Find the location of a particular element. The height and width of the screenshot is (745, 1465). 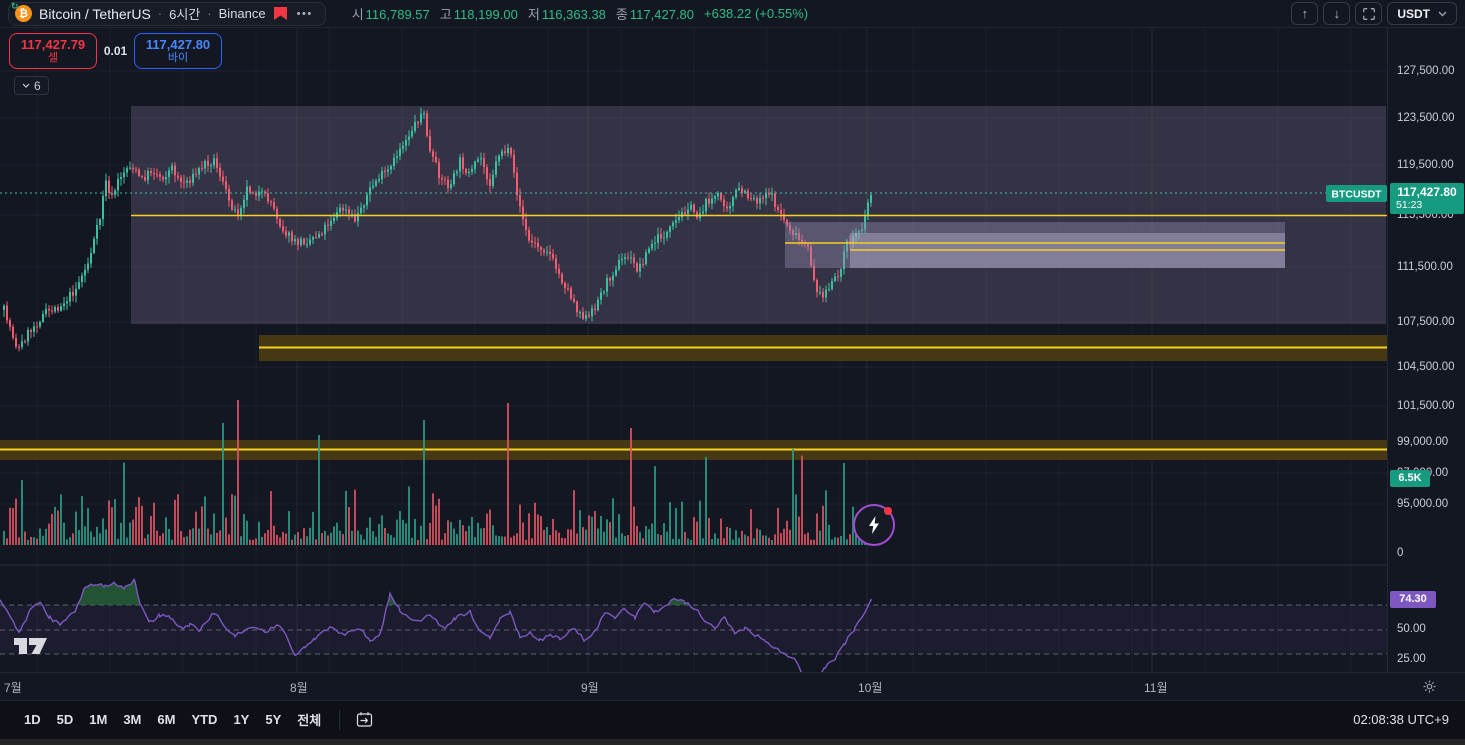

close-value: 117,427.80 is located at coordinates (661, 14).